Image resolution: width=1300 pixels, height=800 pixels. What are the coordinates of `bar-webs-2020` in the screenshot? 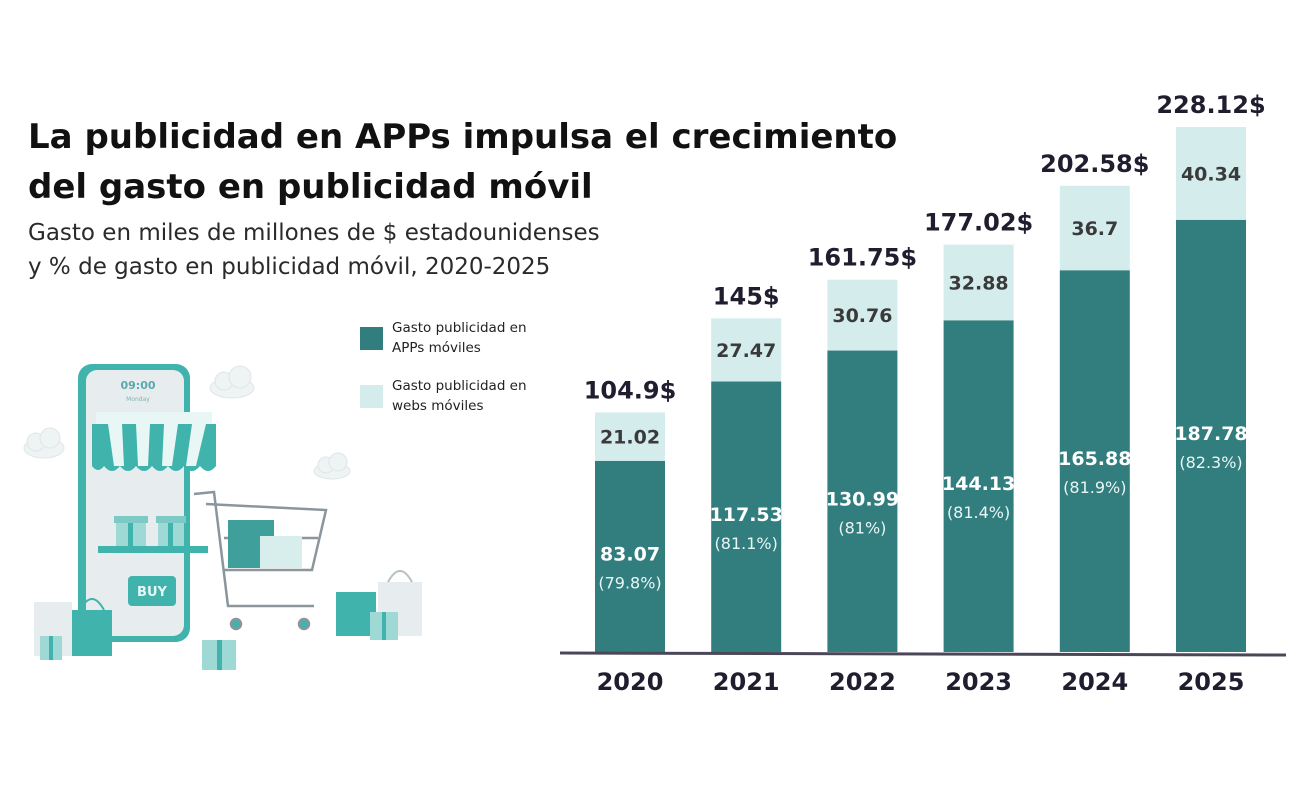 It's located at (630, 436).